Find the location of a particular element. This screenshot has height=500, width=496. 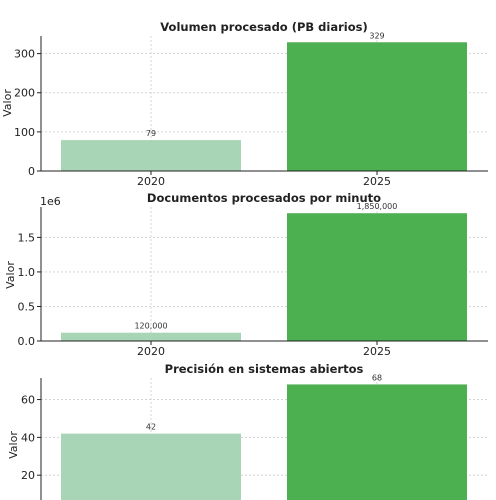

data-label-precision-2025: 68 is located at coordinates (377, 377).